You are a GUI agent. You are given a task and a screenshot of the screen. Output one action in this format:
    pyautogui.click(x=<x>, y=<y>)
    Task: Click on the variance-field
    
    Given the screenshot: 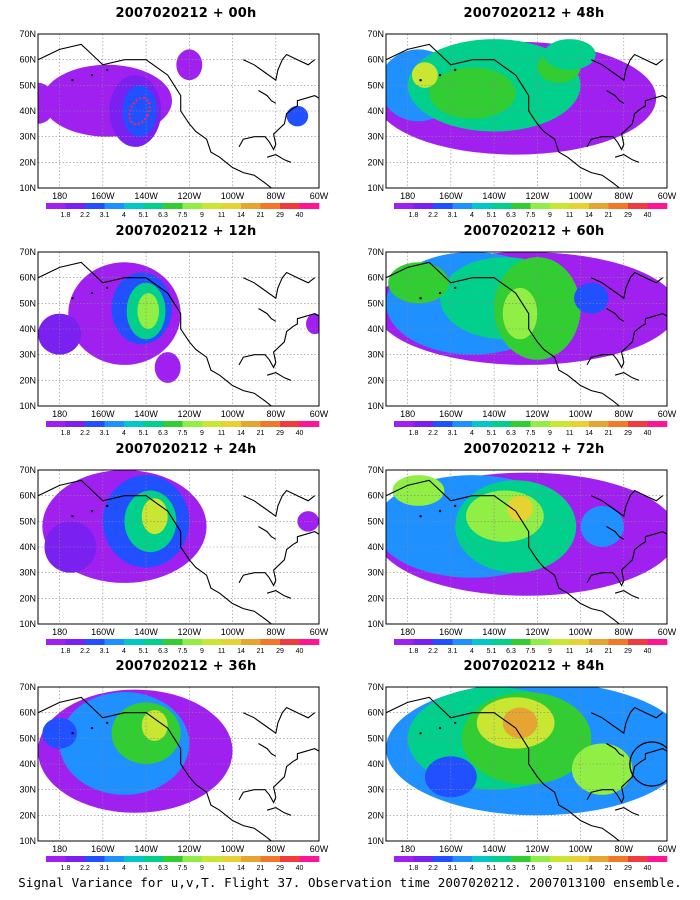 What is the action you would take?
    pyautogui.click(x=178, y=764)
    